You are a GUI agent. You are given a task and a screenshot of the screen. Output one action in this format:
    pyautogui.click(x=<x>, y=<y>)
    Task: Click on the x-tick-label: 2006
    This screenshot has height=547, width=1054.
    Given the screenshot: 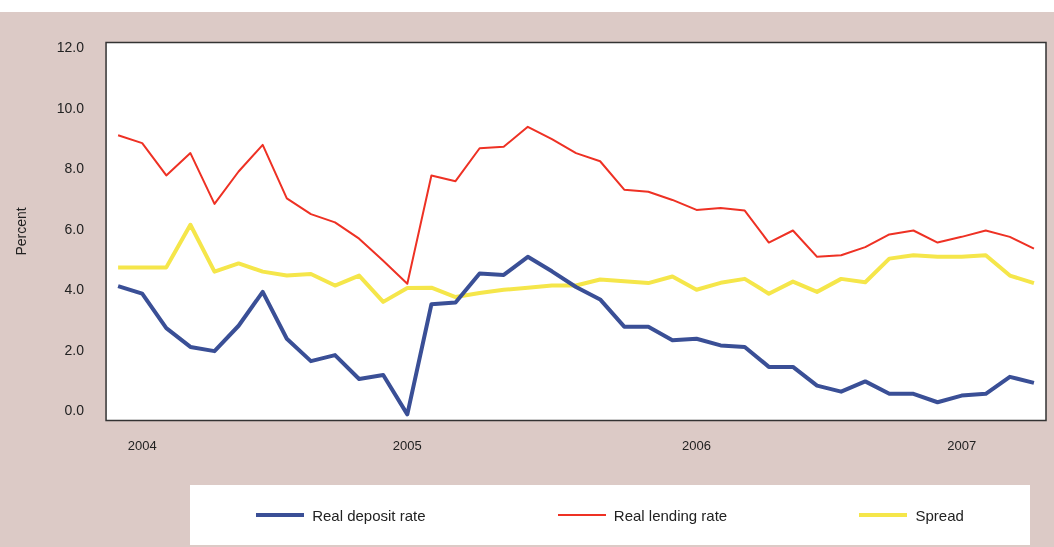 What is the action you would take?
    pyautogui.click(x=696, y=445)
    